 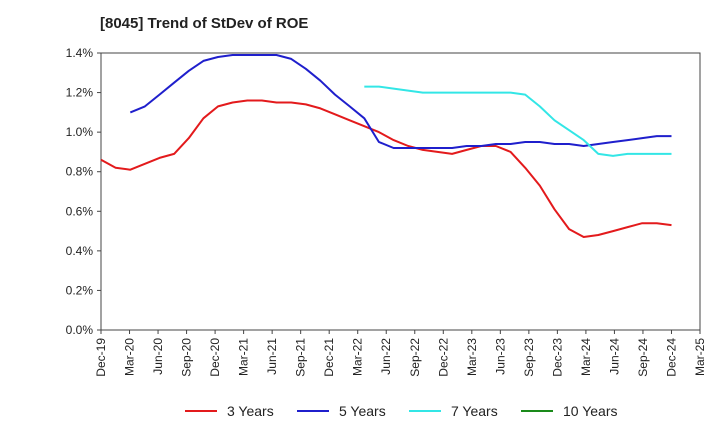 I want to click on x-tick-label: Jun-20, so click(x=158, y=356).